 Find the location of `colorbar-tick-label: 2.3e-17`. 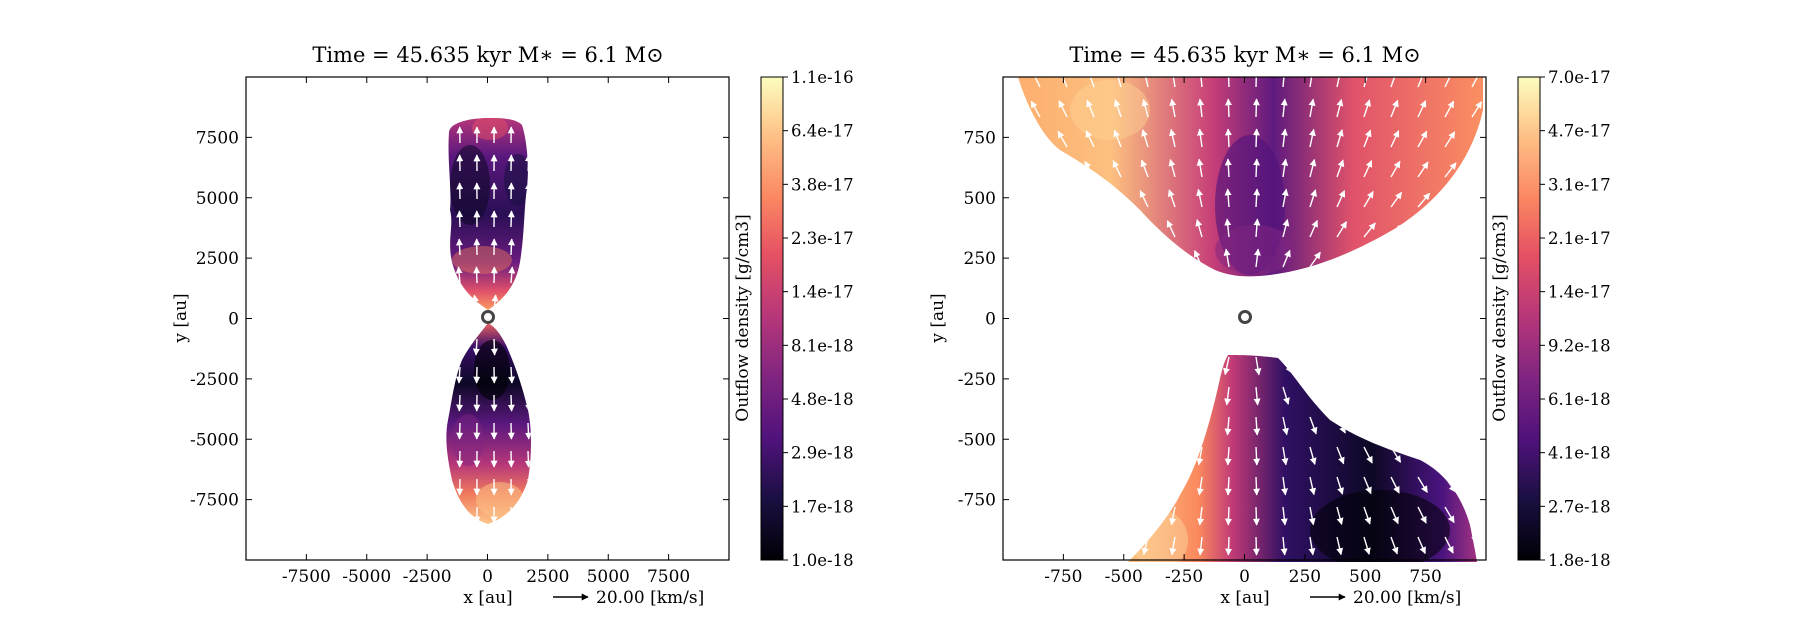

colorbar-tick-label: 2.3e-17 is located at coordinates (822, 238).